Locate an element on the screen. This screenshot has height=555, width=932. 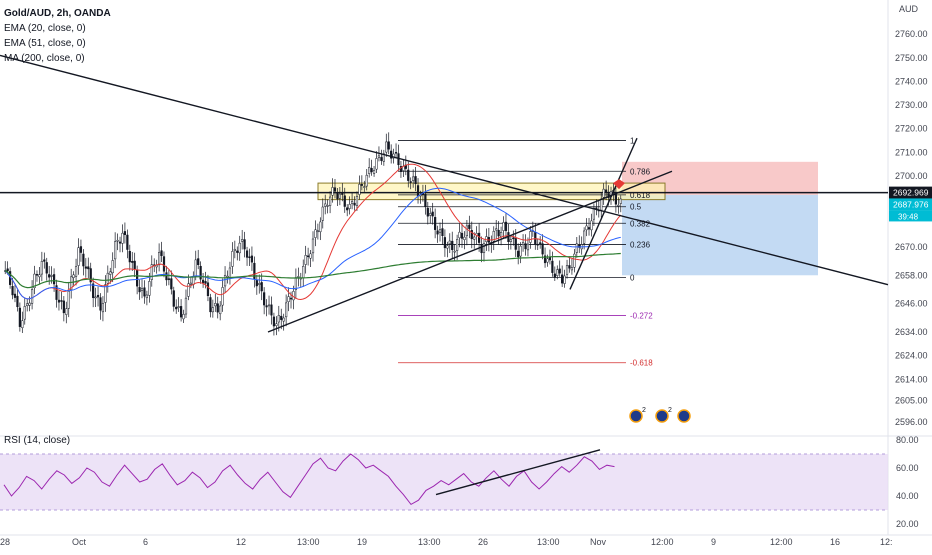
price-tick-label: 2614.00 is located at coordinates (911, 379).